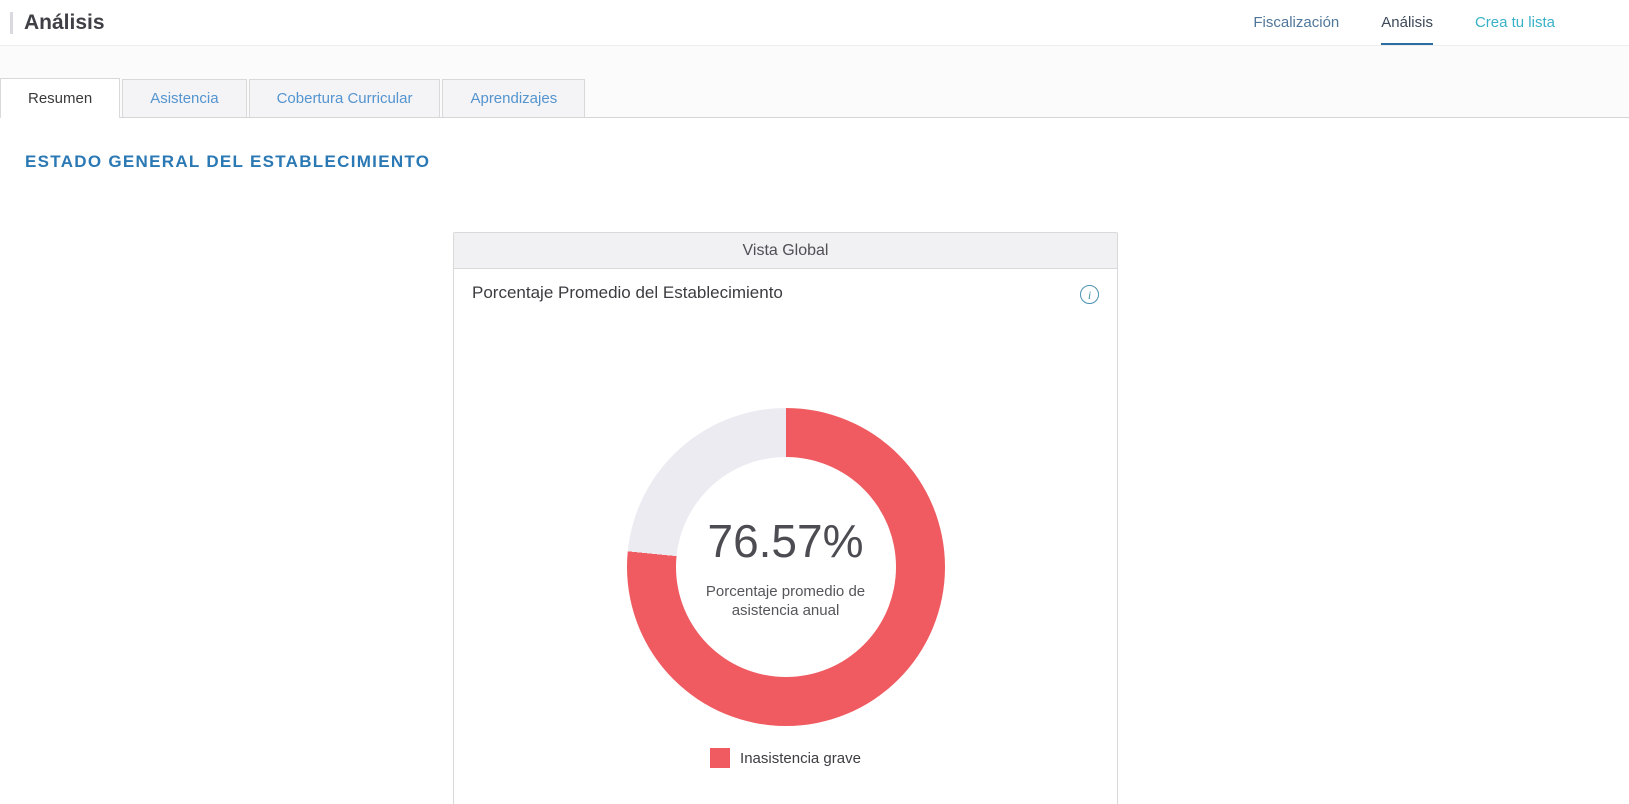  Describe the element at coordinates (184, 98) in the screenshot. I see `tab-asistencia: Asistencia` at that location.